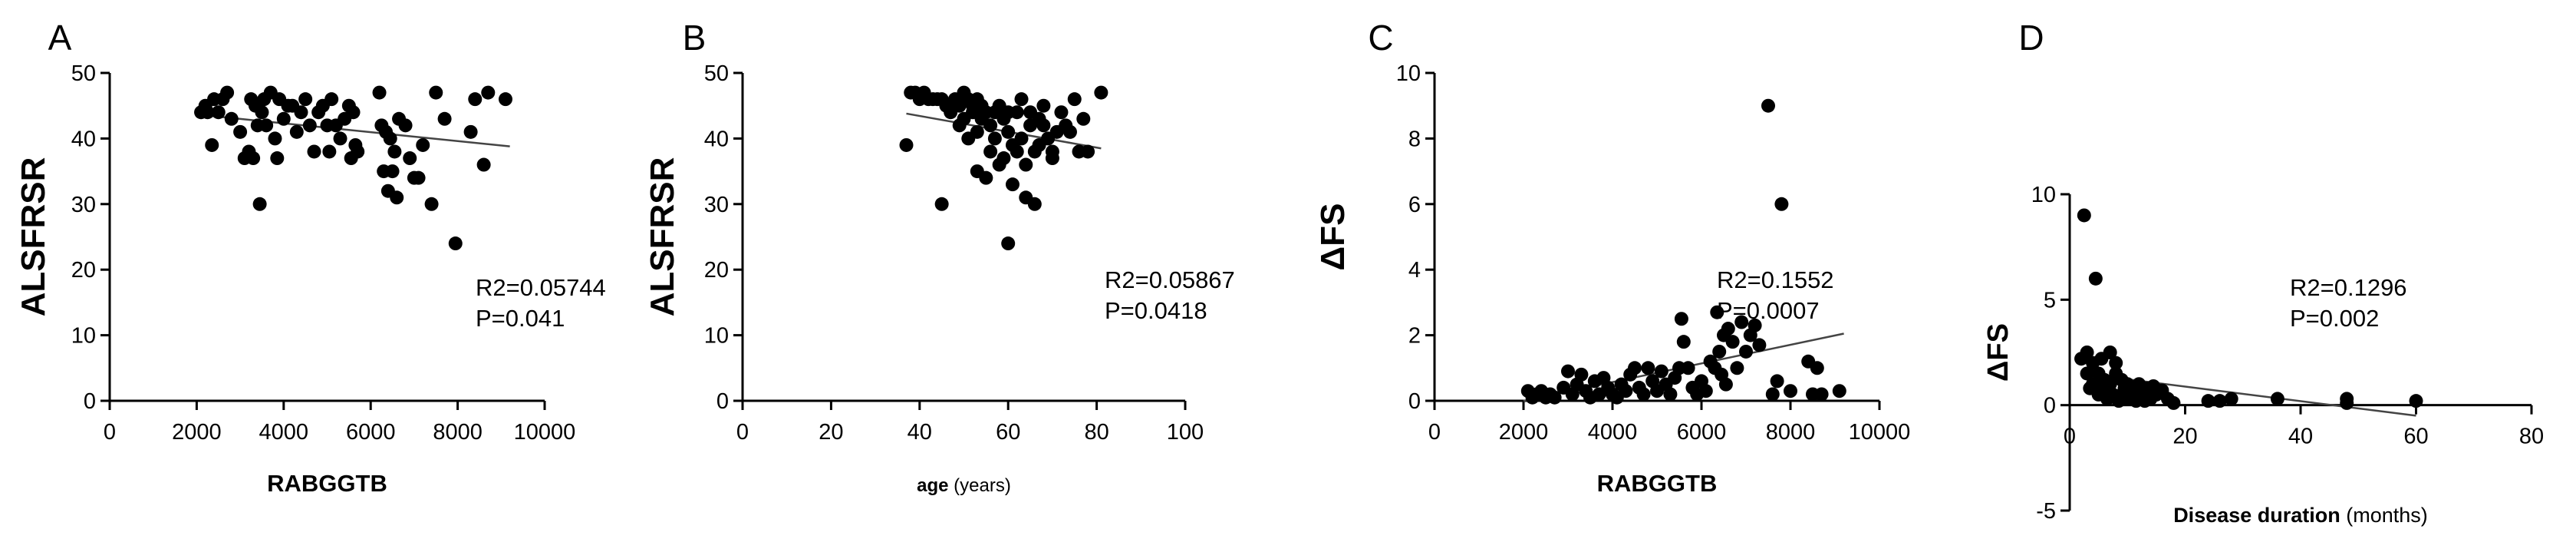  Describe the element at coordinates (1791, 432) in the screenshot. I see `x-tick-label: 8000` at that location.